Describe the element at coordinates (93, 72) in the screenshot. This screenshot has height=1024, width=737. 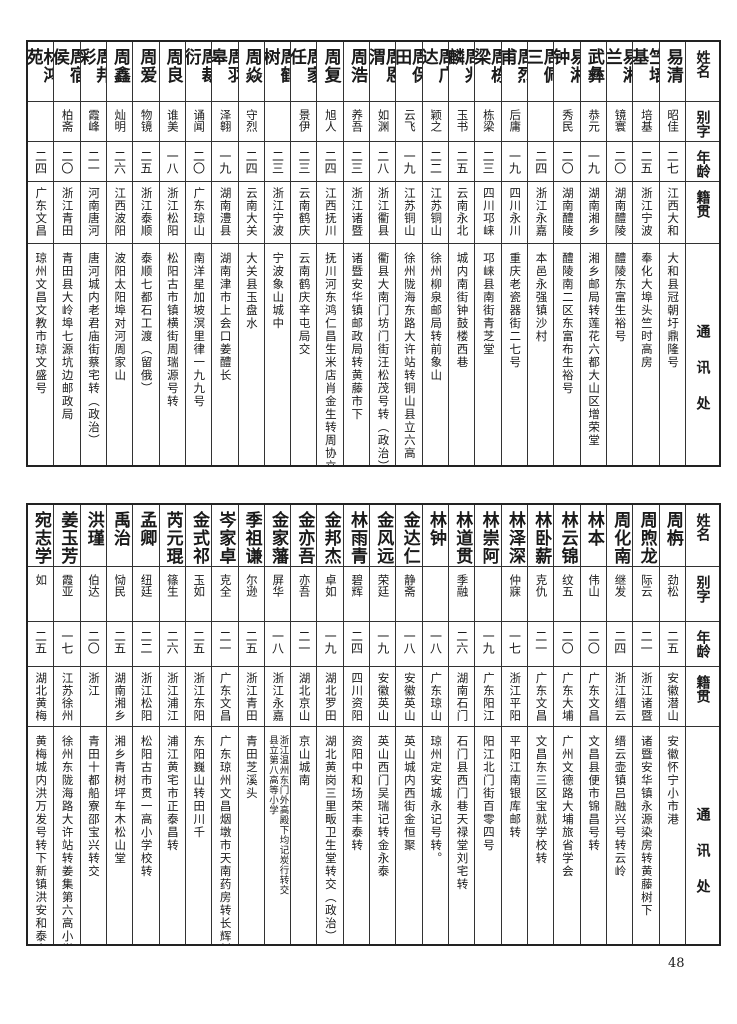
I see `name-cell: 周邦彩` at that location.